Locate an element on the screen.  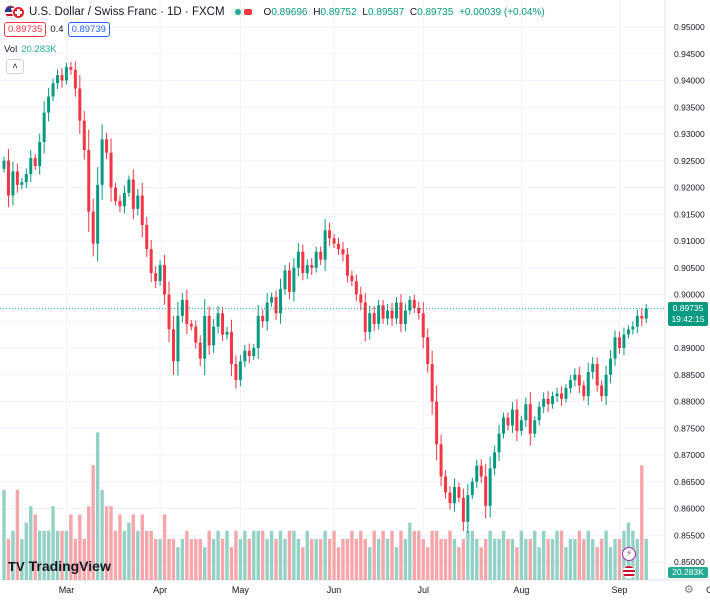
tradingview-logo: TV TradingView is located at coordinates (59, 566).